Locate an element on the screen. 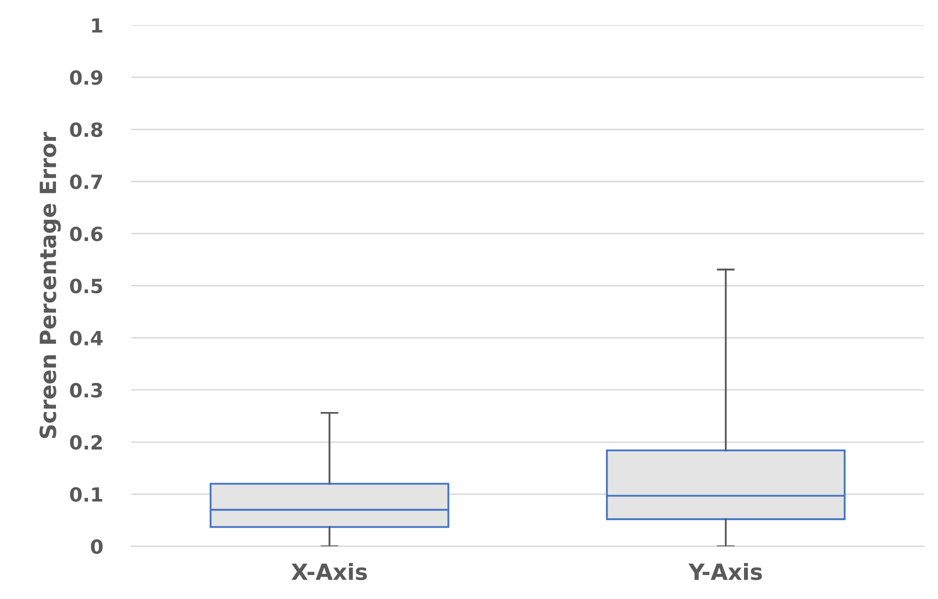  y-axis-title: Screen Percentage Error is located at coordinates (50, 285).